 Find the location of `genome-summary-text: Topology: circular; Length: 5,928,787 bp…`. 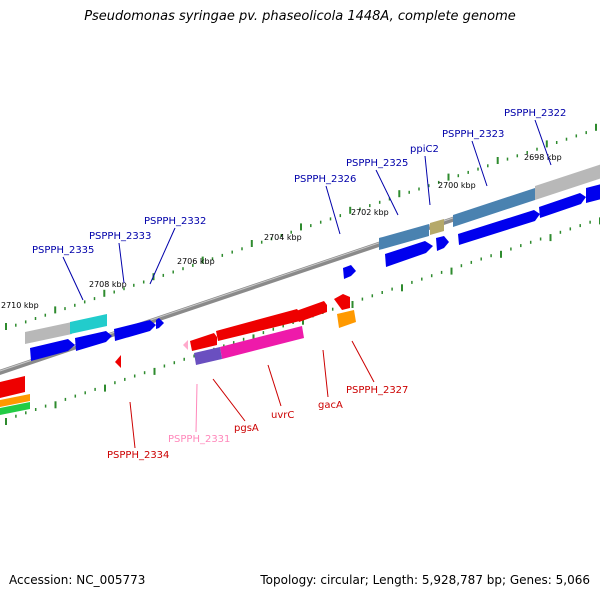

genome-summary-text: Topology: circular; Length: 5,928,787 bp… is located at coordinates (425, 580).